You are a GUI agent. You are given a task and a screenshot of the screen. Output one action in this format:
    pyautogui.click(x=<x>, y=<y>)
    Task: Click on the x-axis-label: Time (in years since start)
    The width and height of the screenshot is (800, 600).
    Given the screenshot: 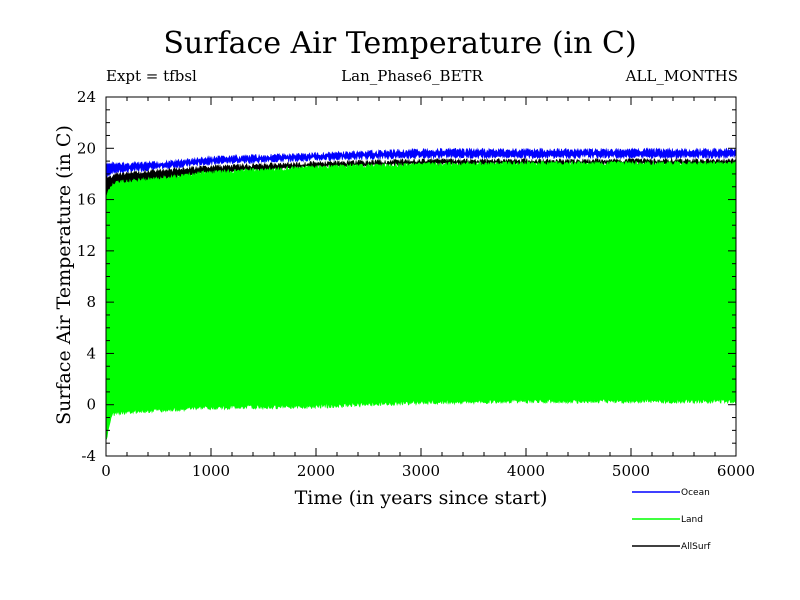 What is the action you would take?
    pyautogui.click(x=421, y=498)
    